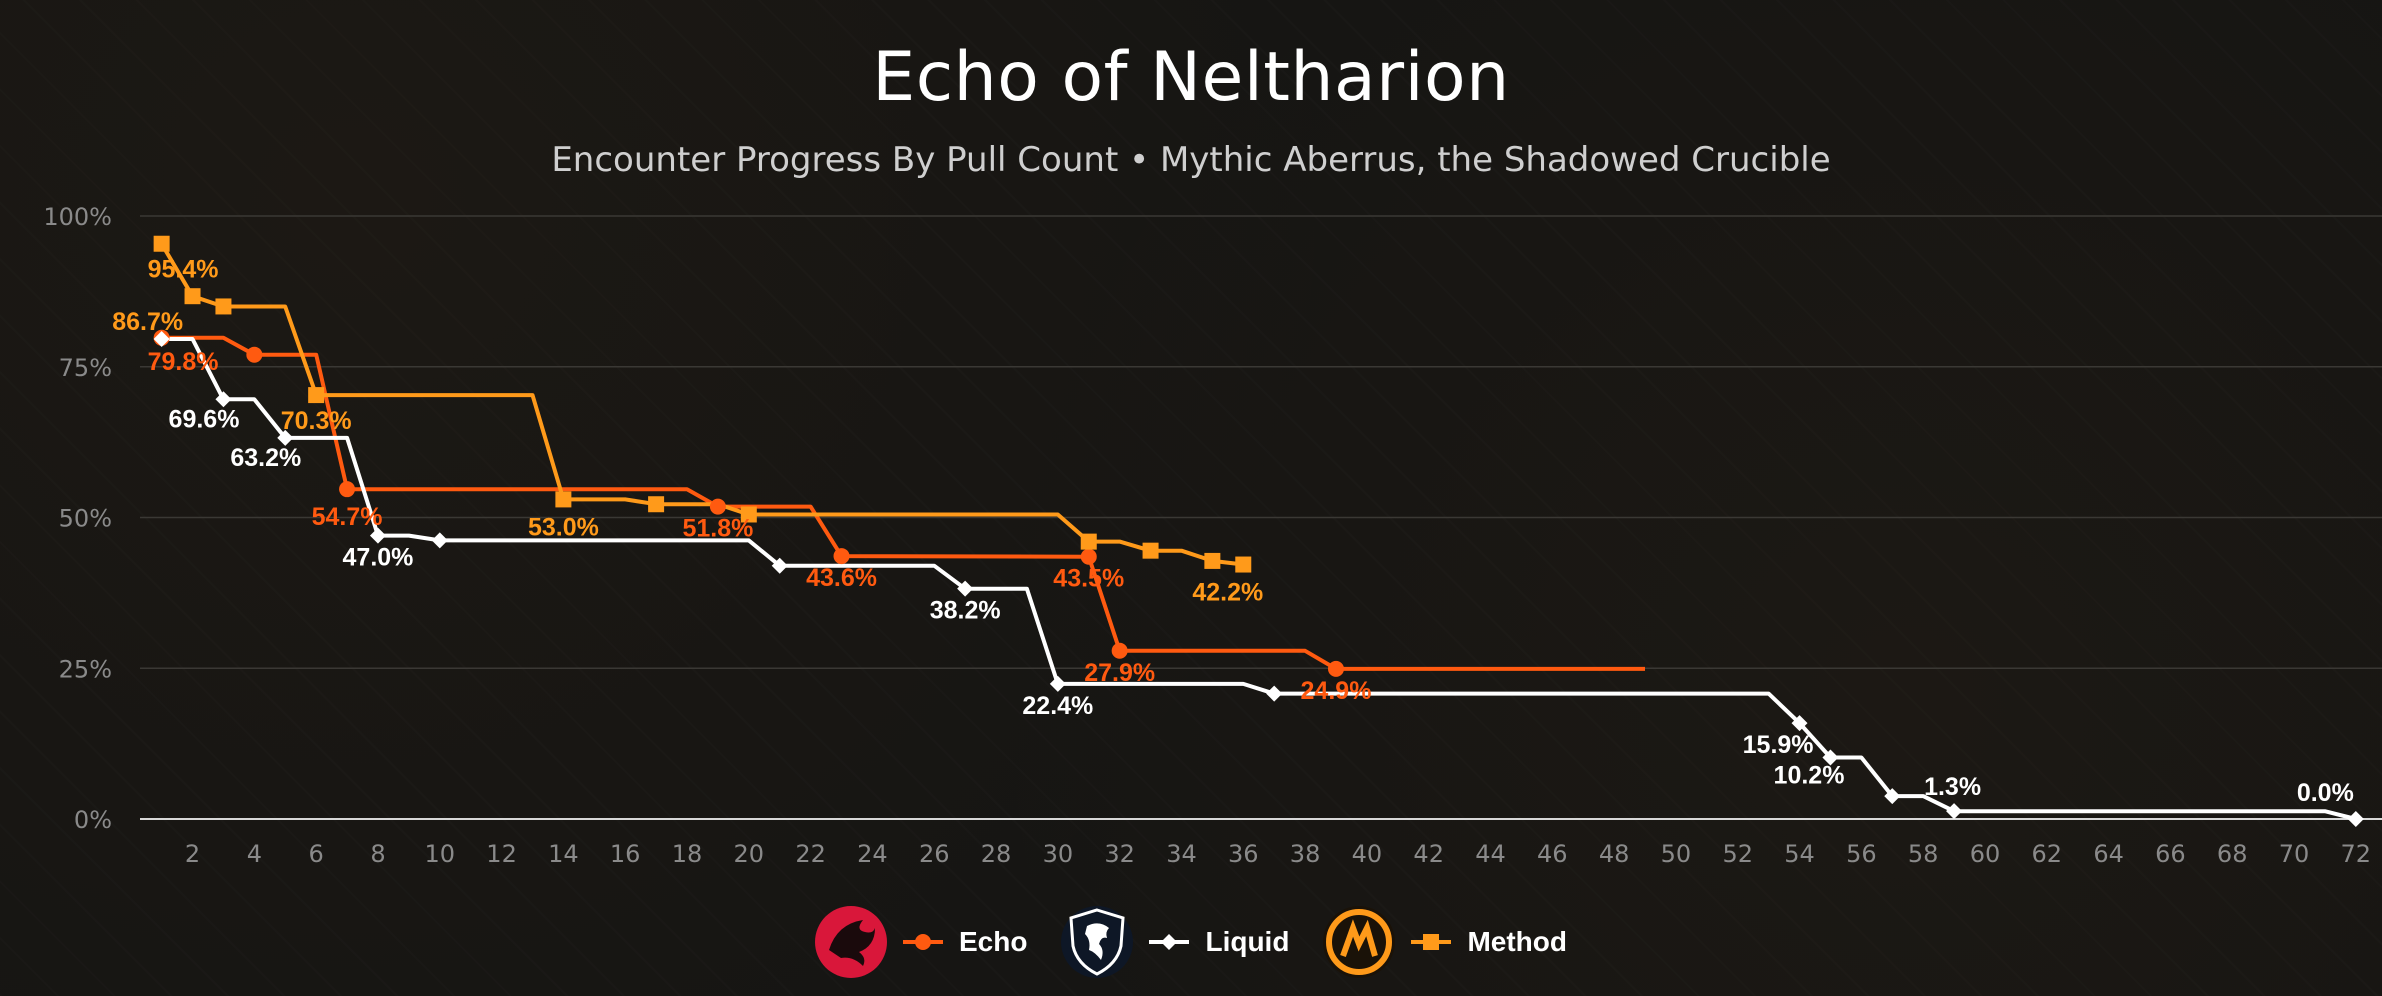 The width and height of the screenshot is (2382, 996). Describe the element at coordinates (1057, 706) in the screenshot. I see `data-label-liquid: 22.4%` at that location.